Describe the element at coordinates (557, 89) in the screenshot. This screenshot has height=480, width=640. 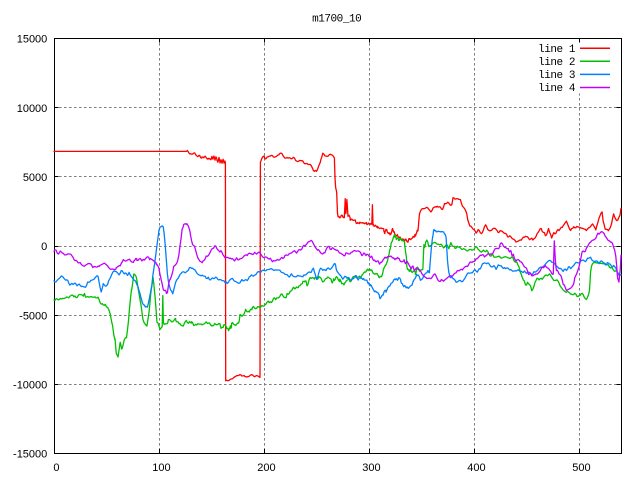
I see `svg-text: line 4` at that location.